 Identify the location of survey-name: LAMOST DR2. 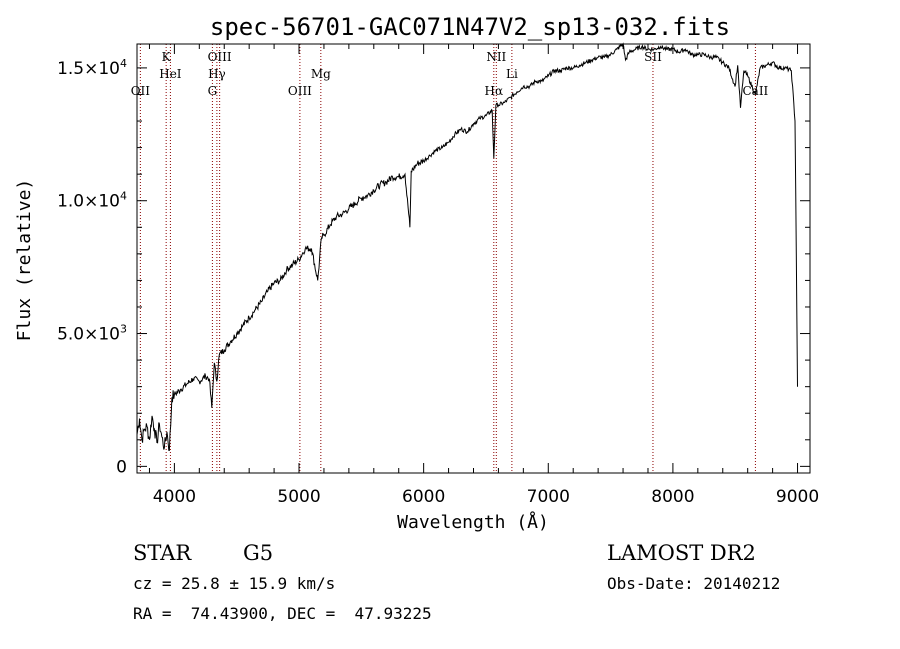
(681, 553).